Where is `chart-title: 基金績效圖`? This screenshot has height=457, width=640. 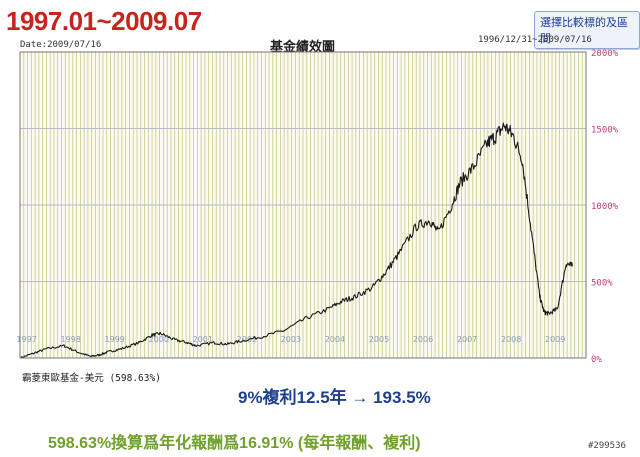 chart-title: 基金績效圖 is located at coordinates (303, 47).